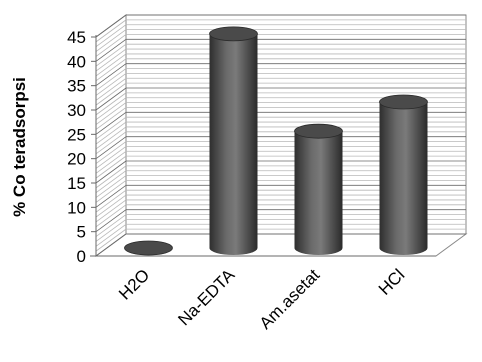  Describe the element at coordinates (76, 110) in the screenshot. I see `y-tick-label: 30` at that location.